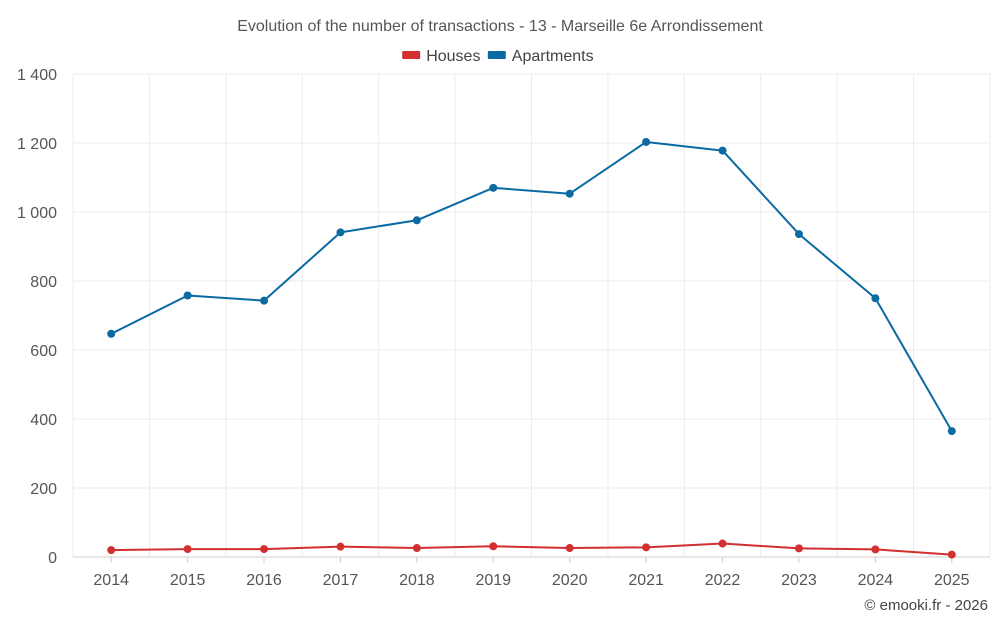 This screenshot has width=1000, height=625. I want to click on y-tick-label: 0, so click(52, 558).